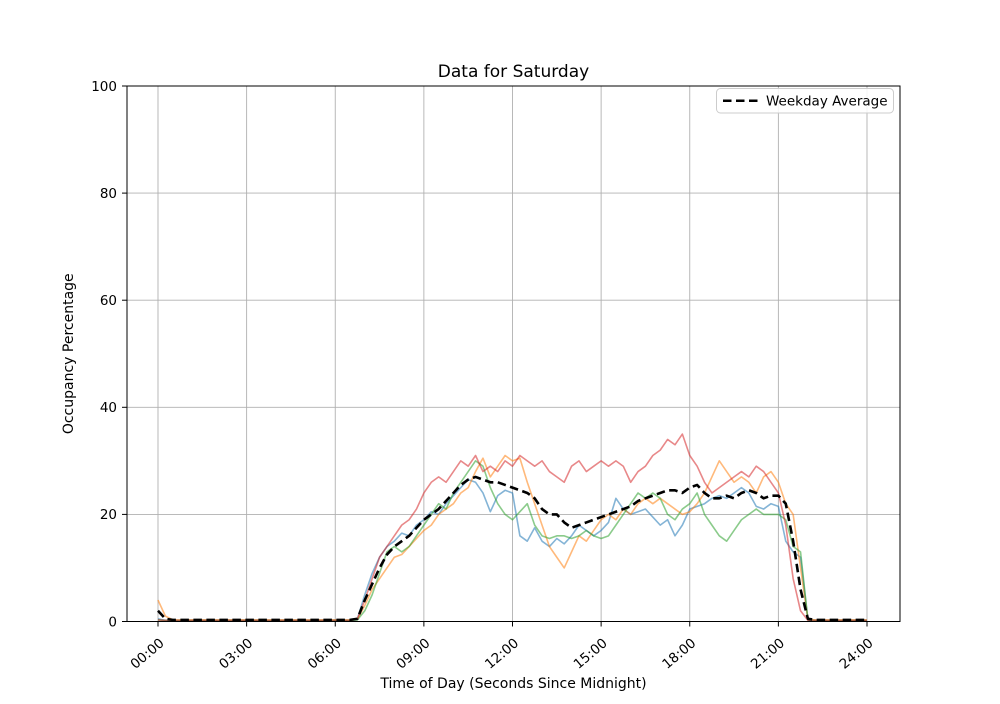 The height and width of the screenshot is (704, 1000). I want to click on x-tick-label: 00:00, so click(147, 653).